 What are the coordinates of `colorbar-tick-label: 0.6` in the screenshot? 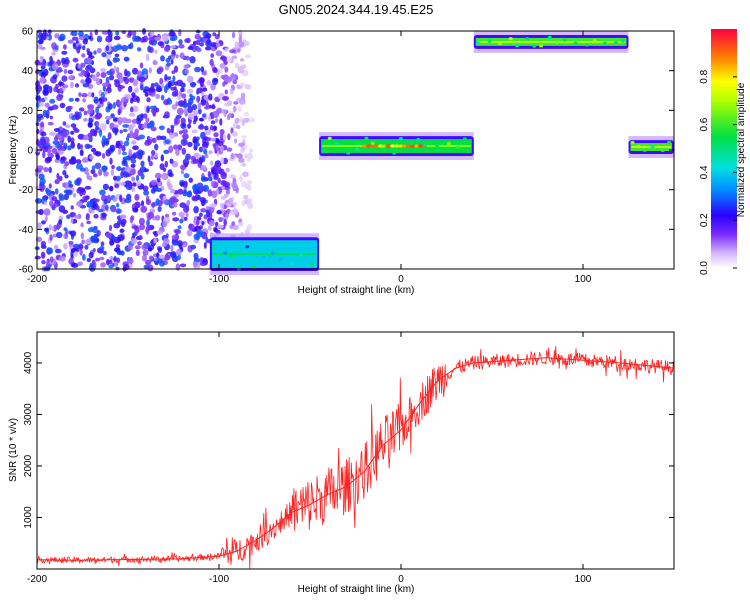 It's located at (704, 124).